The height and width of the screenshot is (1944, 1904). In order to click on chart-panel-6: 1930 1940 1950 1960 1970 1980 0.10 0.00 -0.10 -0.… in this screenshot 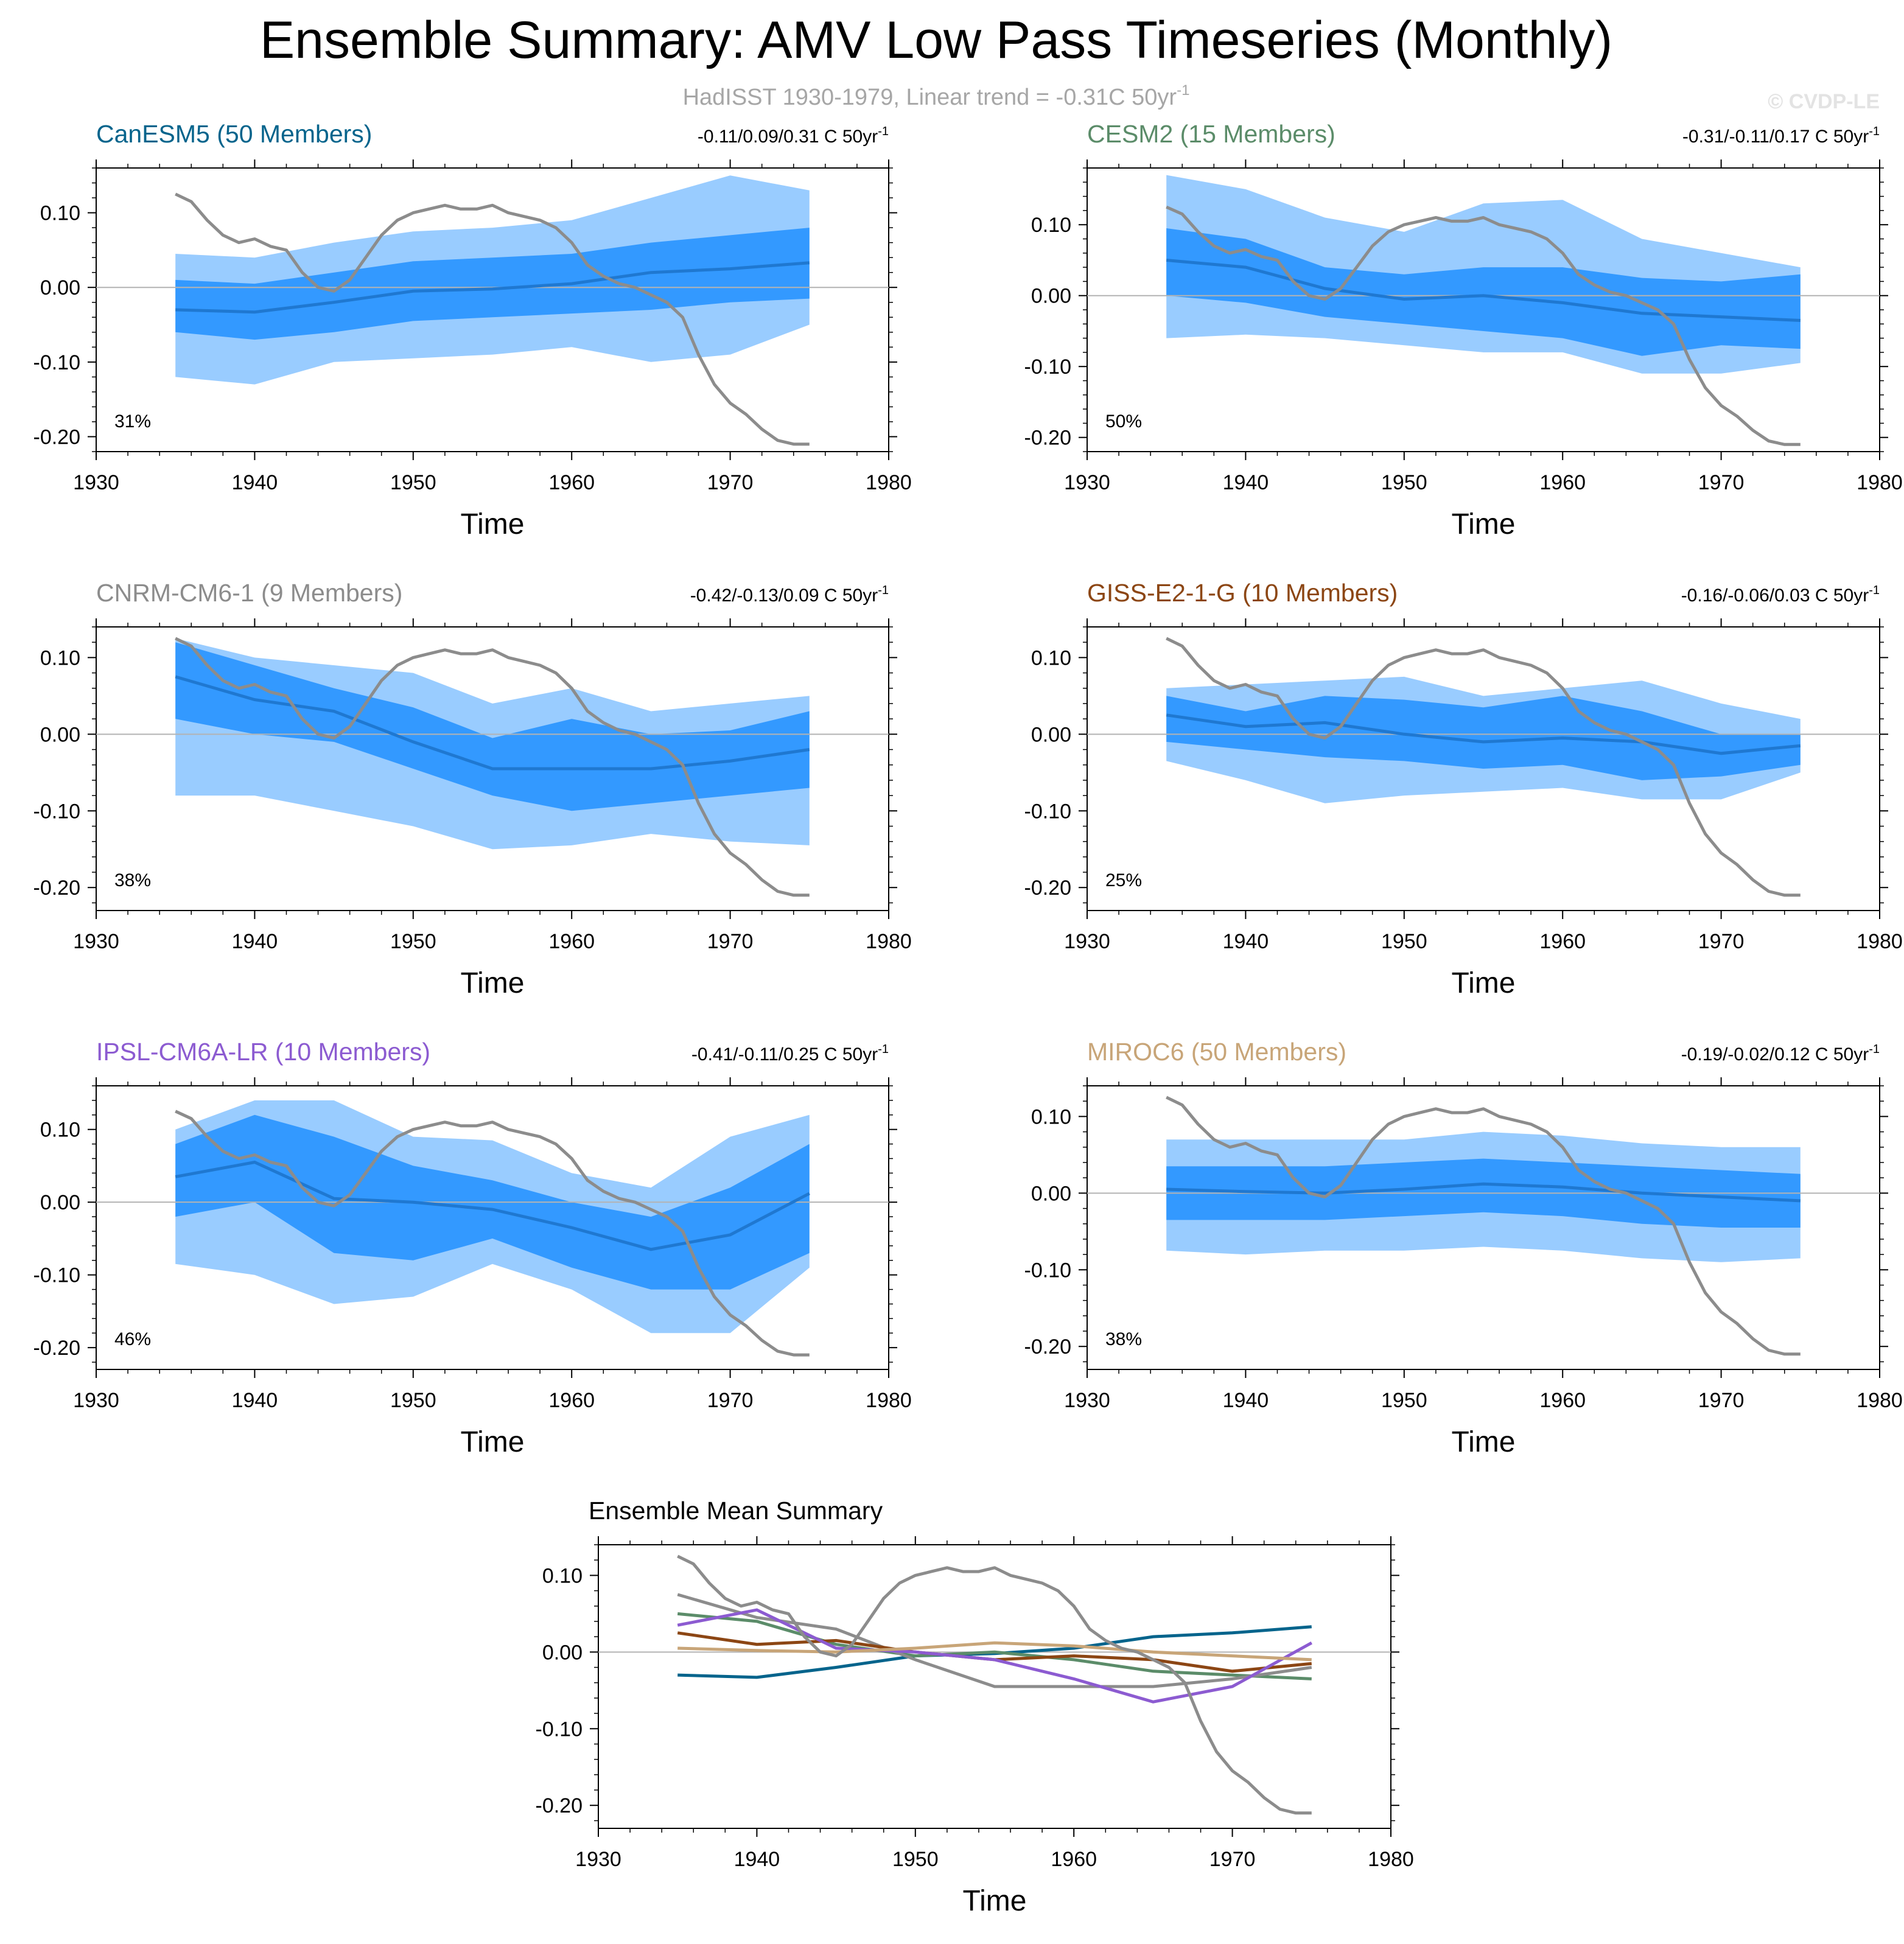, I will do `click(1463, 1248)`.